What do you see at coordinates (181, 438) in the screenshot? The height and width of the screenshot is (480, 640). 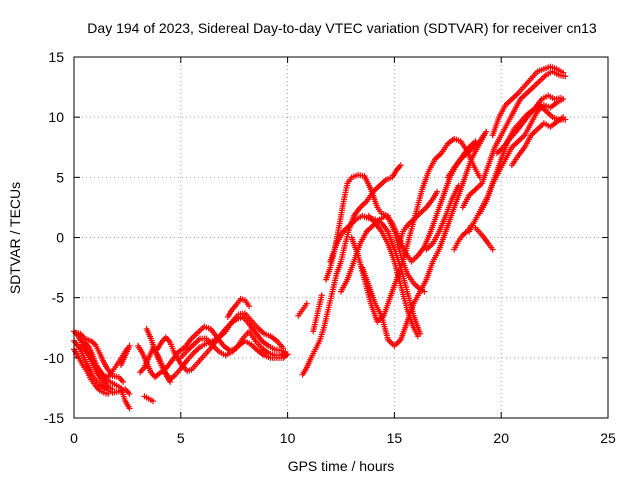 I see `x-tick-label: 5` at bounding box center [181, 438].